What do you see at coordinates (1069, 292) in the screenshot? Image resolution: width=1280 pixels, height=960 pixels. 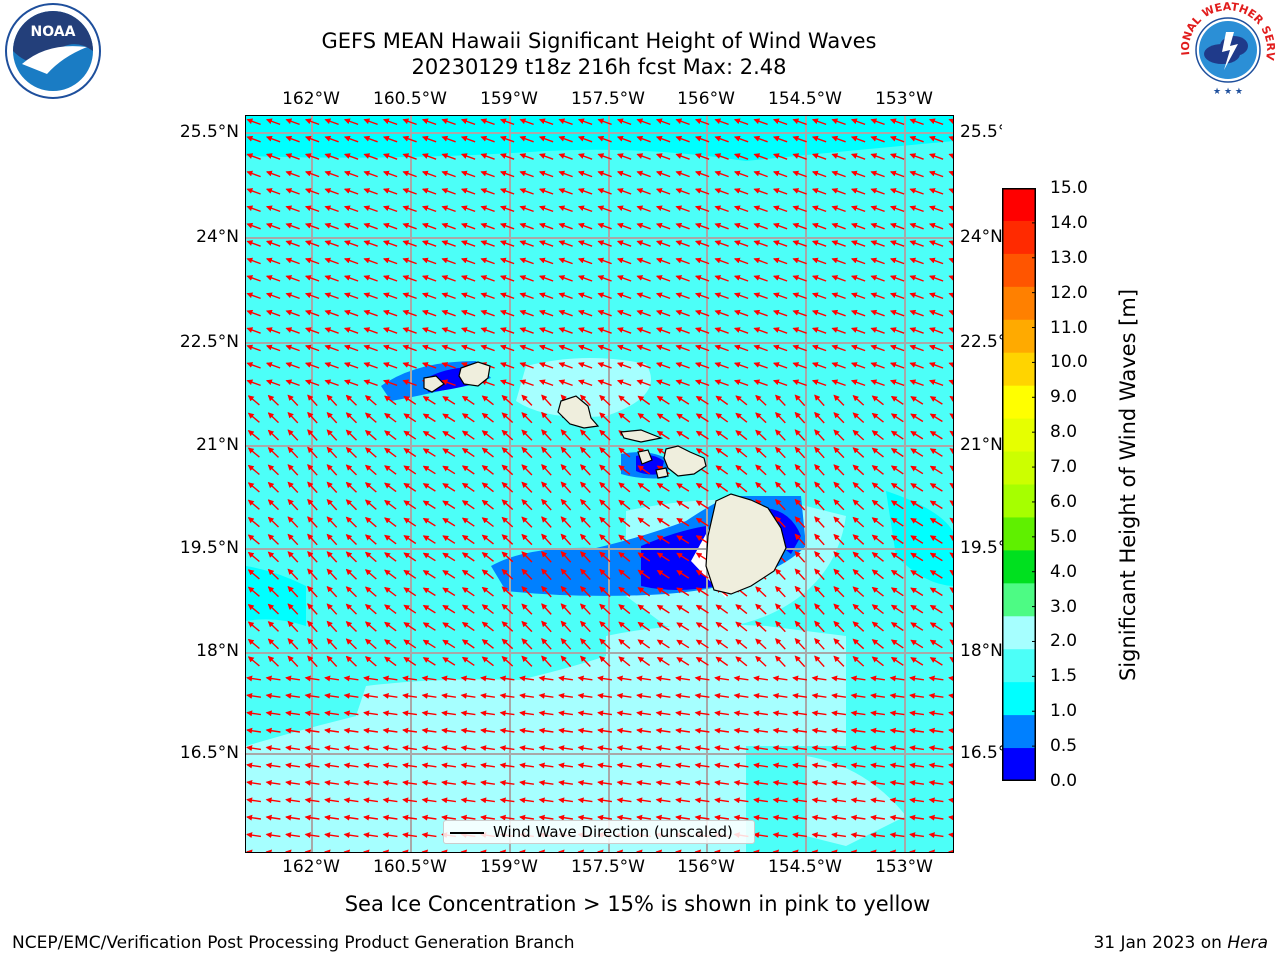 I see `colorbar-tick-3: 12.0` at bounding box center [1069, 292].